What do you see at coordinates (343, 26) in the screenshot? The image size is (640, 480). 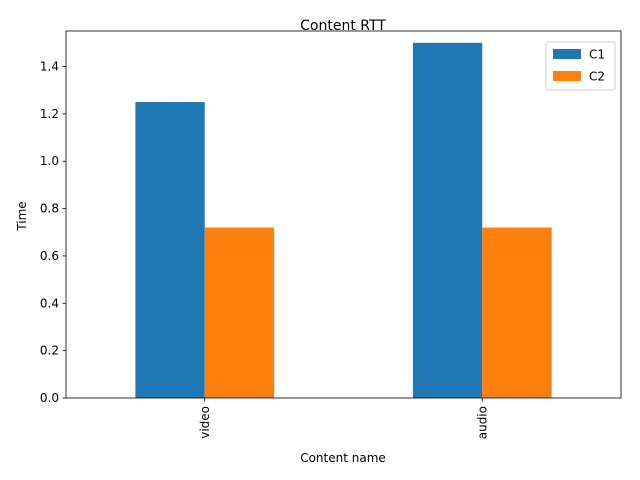 I see `chart-title: Content RTT` at bounding box center [343, 26].